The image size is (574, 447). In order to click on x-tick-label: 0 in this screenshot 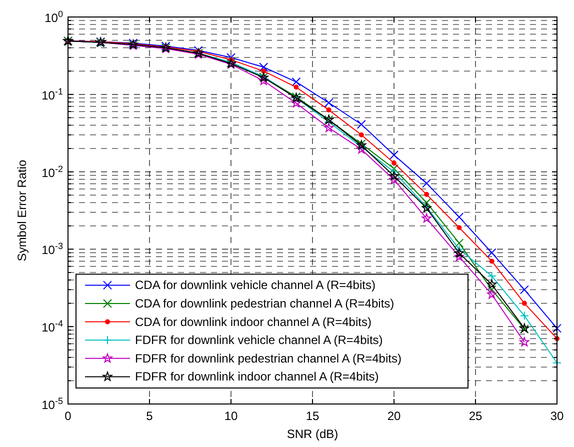, I will do `click(68, 416)`.